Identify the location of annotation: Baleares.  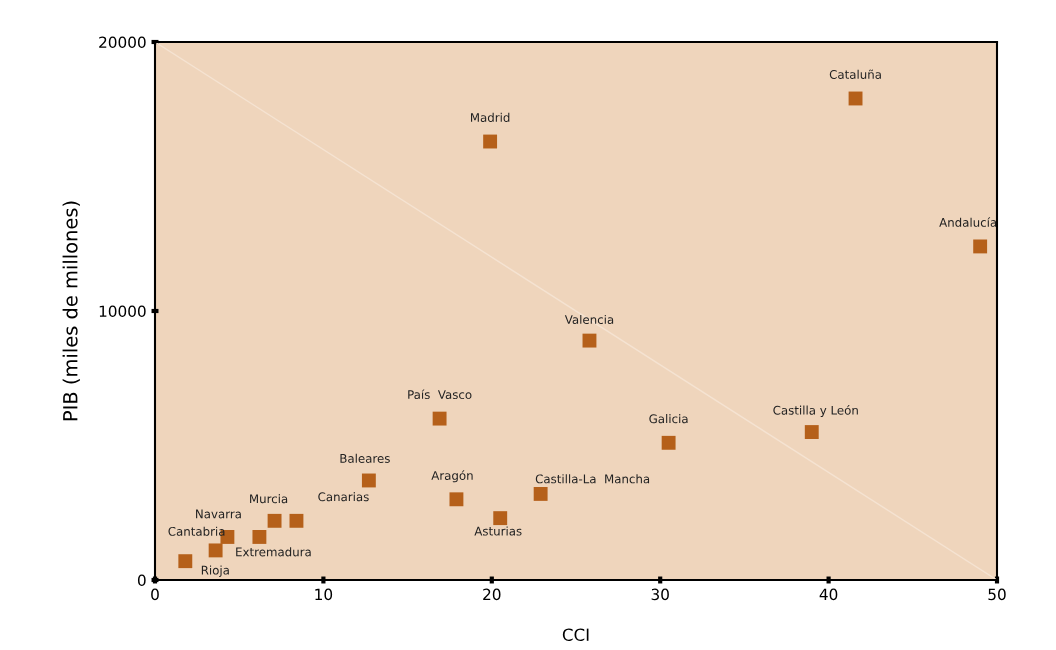
(365, 458).